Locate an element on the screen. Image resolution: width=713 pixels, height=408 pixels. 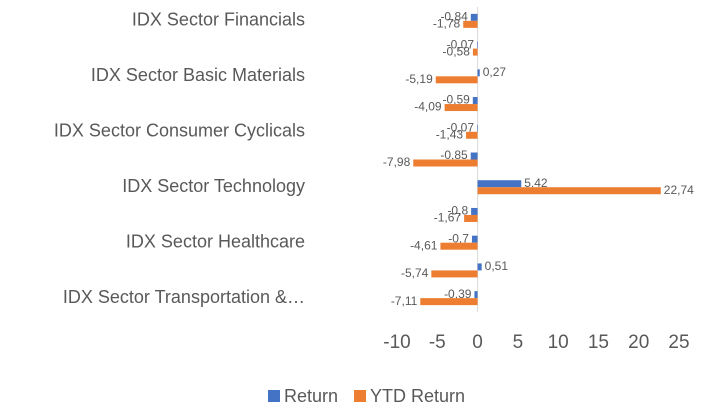
value-label: -4,61 is located at coordinates (424, 245).